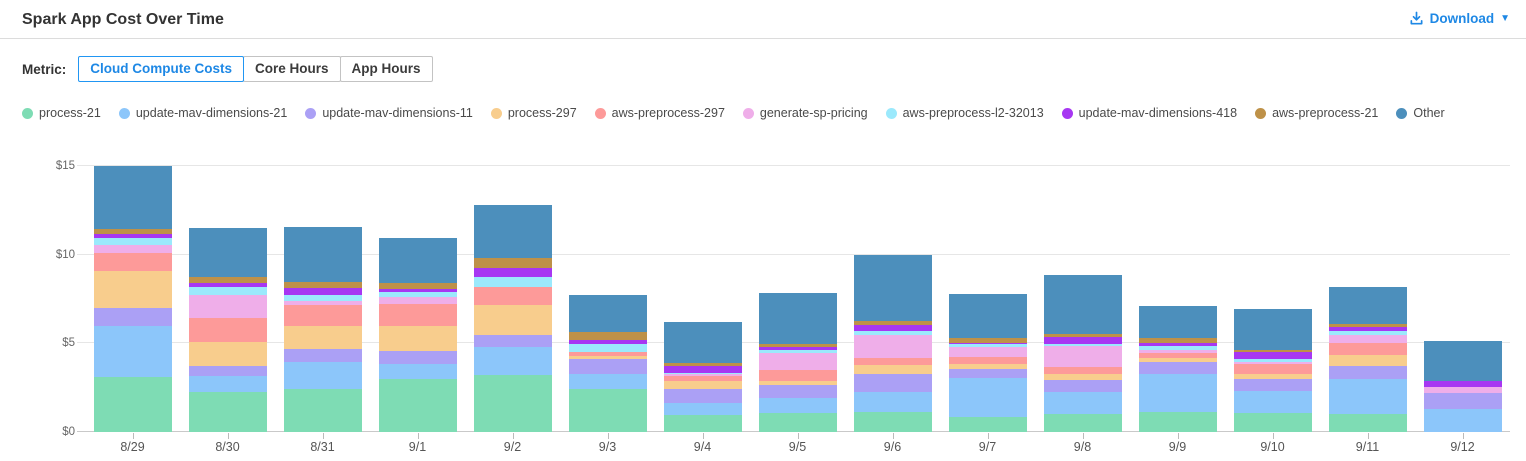  Describe the element at coordinates (1149, 113) in the screenshot. I see `legend-item: update-mav-dimensions-418` at that location.